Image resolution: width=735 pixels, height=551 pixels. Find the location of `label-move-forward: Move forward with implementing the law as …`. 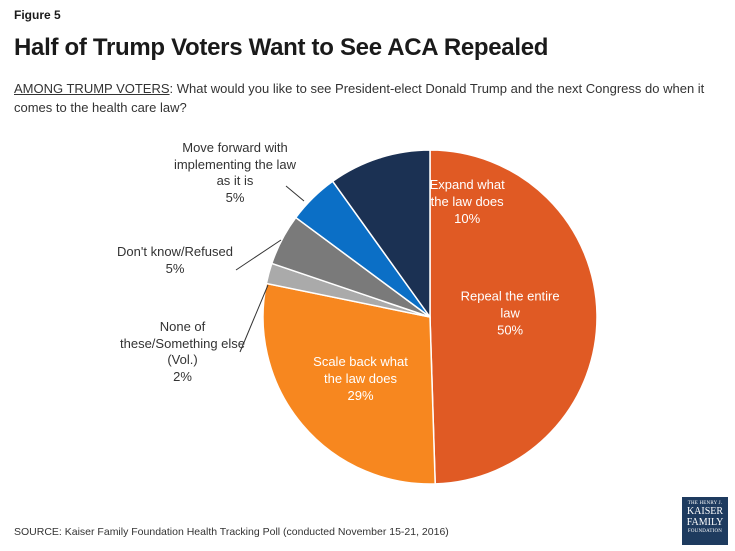

label-move-forward: Move forward with implementing the law as … is located at coordinates (235, 173).